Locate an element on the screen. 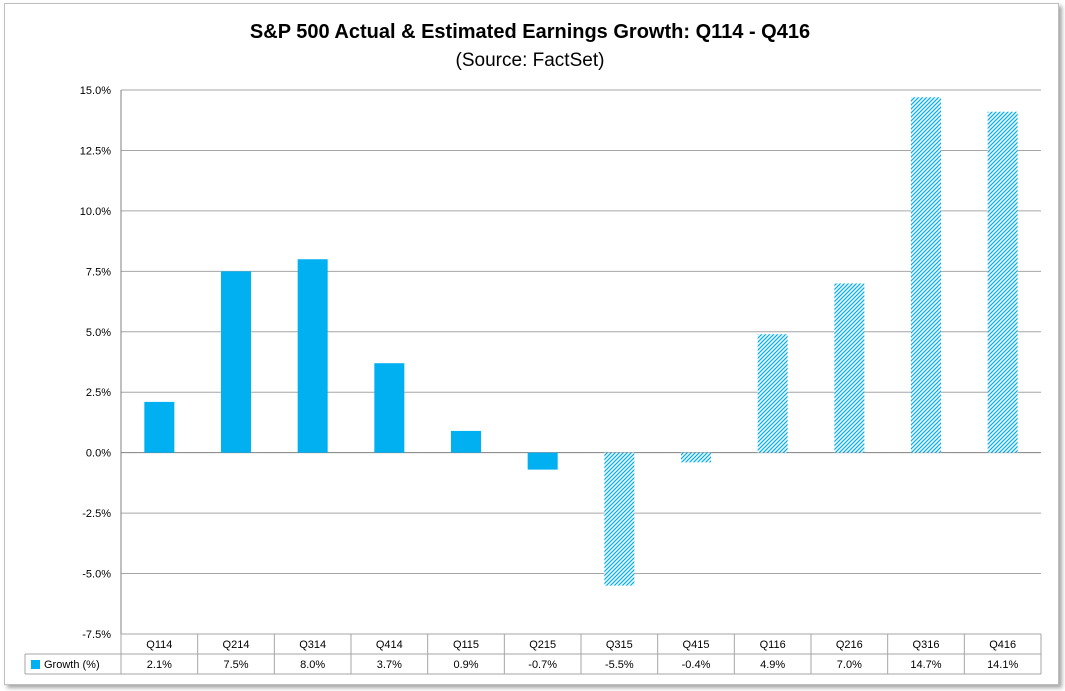 This screenshot has height=691, width=1065. y-tick-label: 10.0% is located at coordinates (95, 212).